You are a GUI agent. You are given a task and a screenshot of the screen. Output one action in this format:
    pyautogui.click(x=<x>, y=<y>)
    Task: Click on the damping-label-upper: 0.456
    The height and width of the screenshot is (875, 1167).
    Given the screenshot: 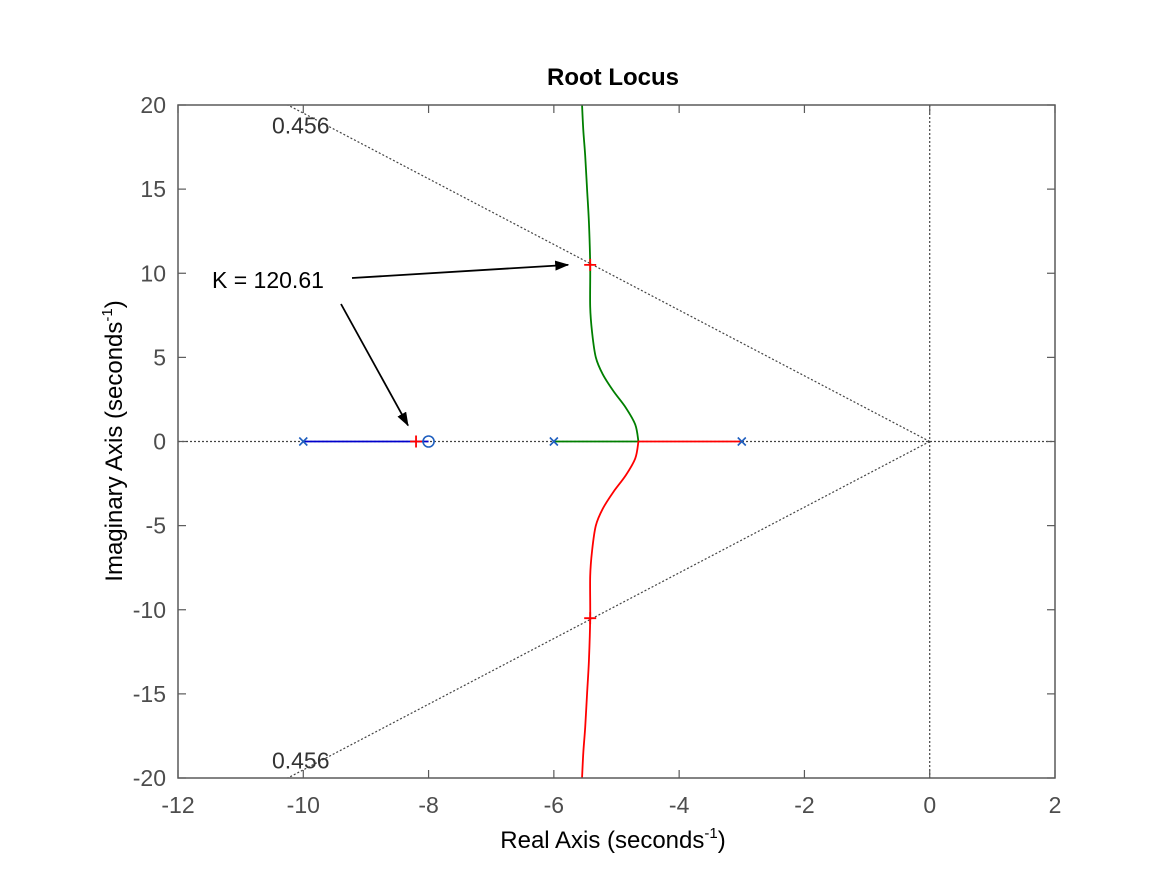 What is the action you would take?
    pyautogui.click(x=301, y=126)
    